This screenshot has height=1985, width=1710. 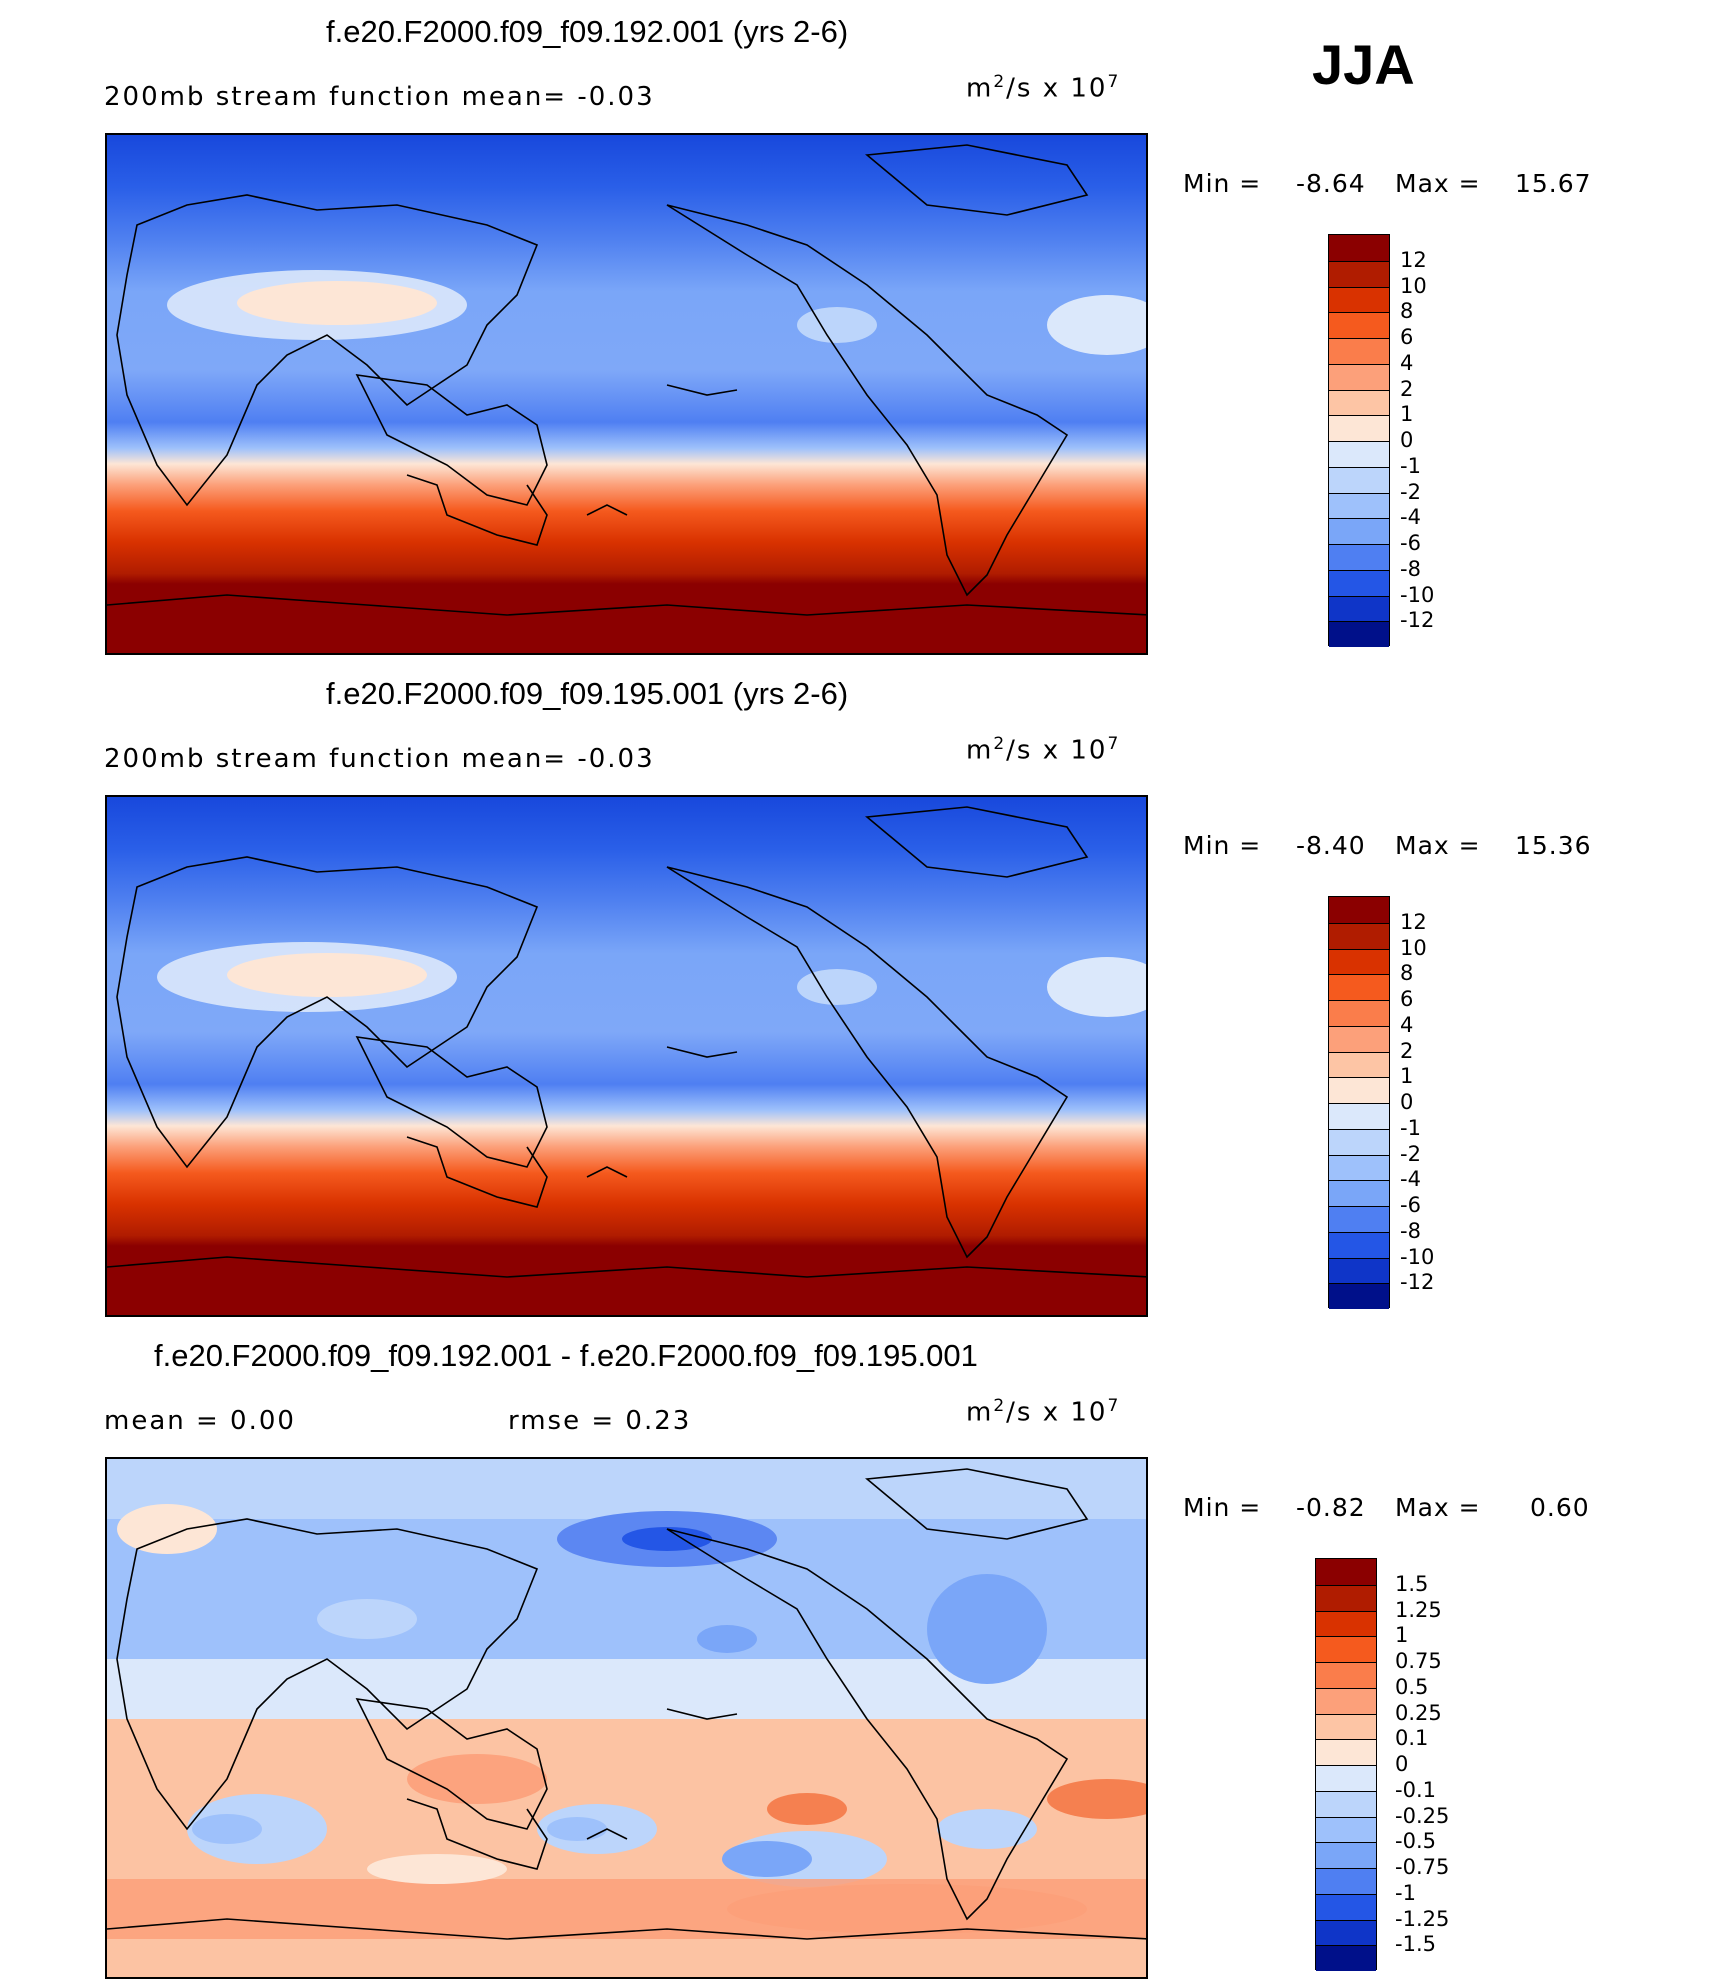 What do you see at coordinates (379, 97) in the screenshot?
I see `panel-1-field-label: 200mb stream function mean= -0.03` at bounding box center [379, 97].